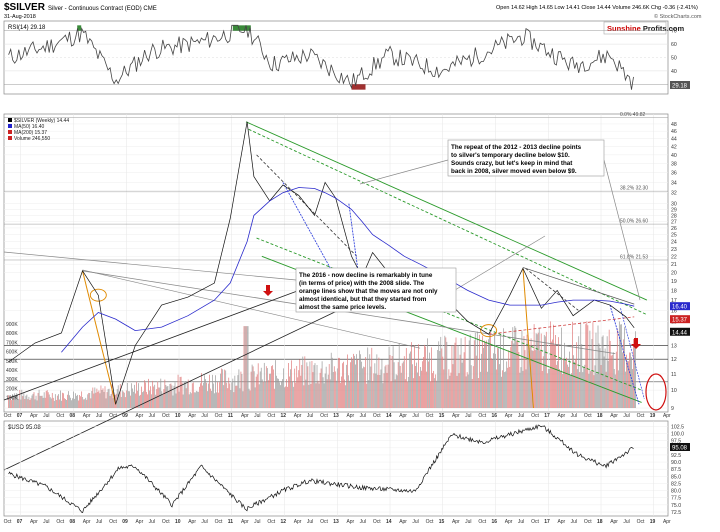  Describe the element at coordinates (12, 362) in the screenshot. I see `volume-ticks: 900K 800K 700K 600K 500K 400K 300K 200K 100K` at that location.